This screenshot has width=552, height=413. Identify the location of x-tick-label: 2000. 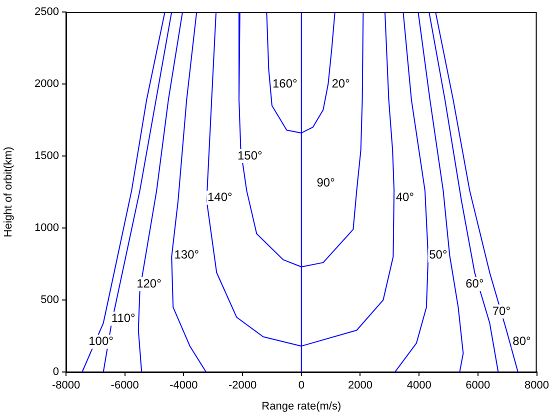
(360, 386).